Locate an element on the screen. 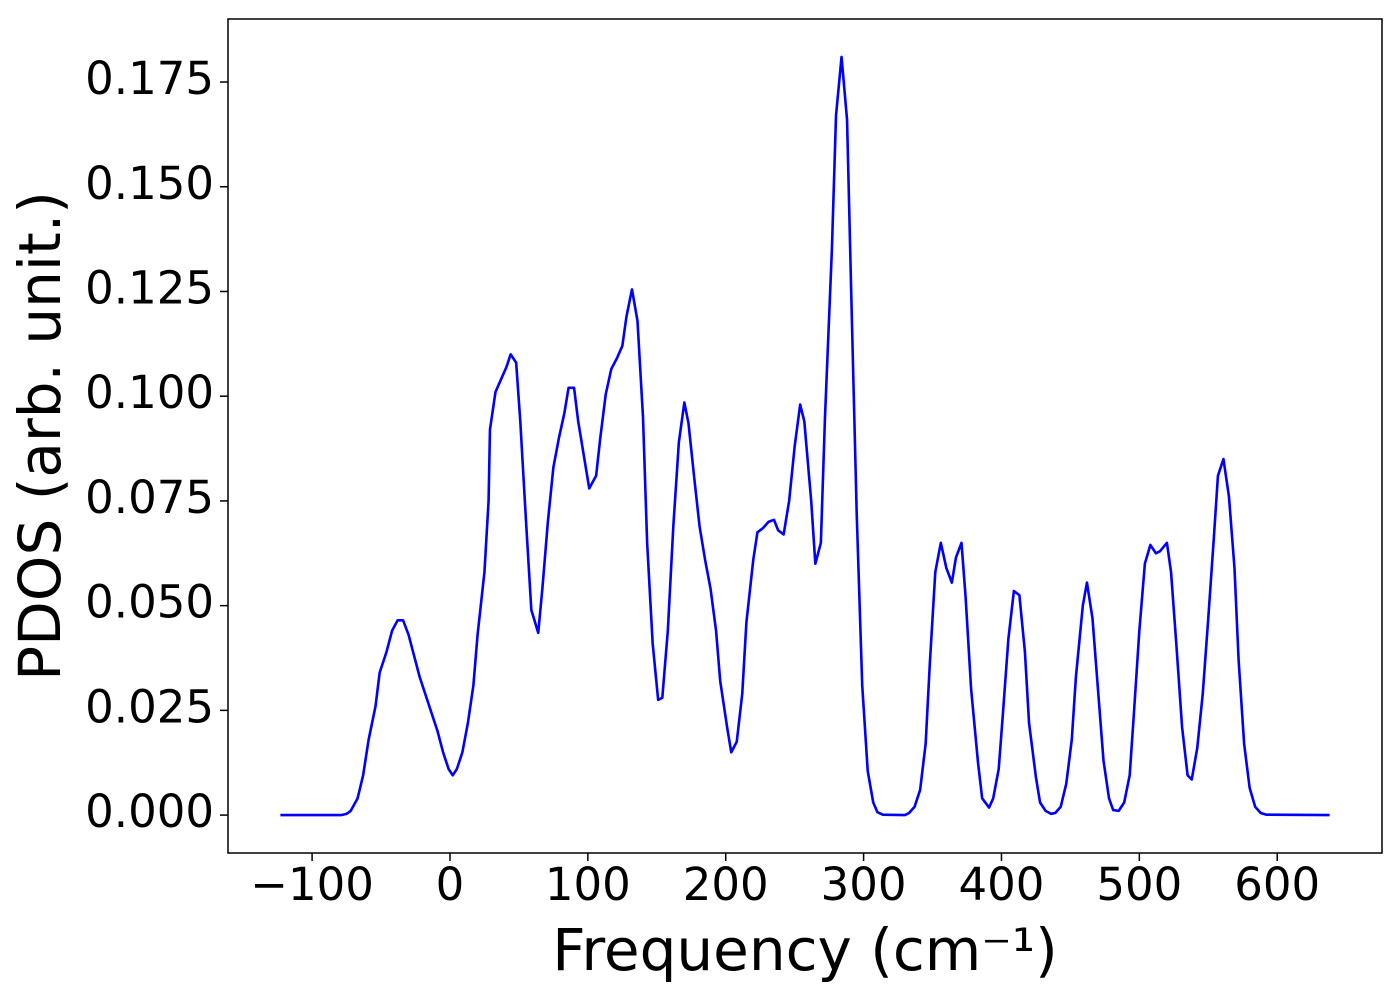 The height and width of the screenshot is (1000, 1400). x-tick-label: 200 is located at coordinates (726, 884).